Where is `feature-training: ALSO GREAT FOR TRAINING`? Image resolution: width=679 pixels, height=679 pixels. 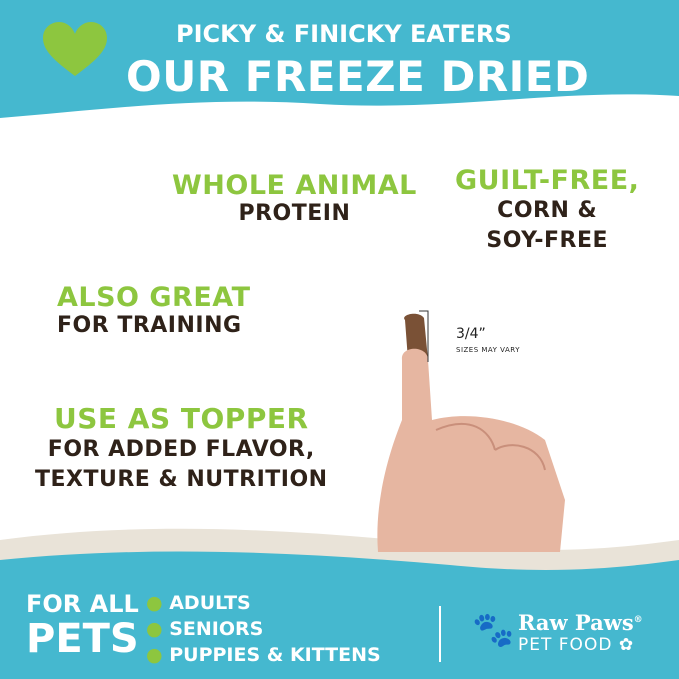
feature-training: ALSO GREAT FOR TRAINING is located at coordinates (154, 310).